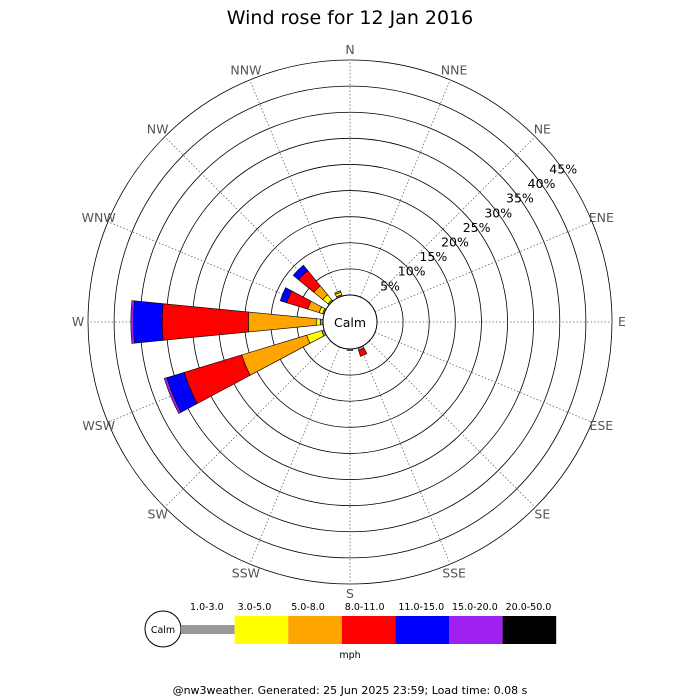 The height and width of the screenshot is (700, 700). I want to click on legend-bin-label: 15.0-20.0, so click(475, 607).